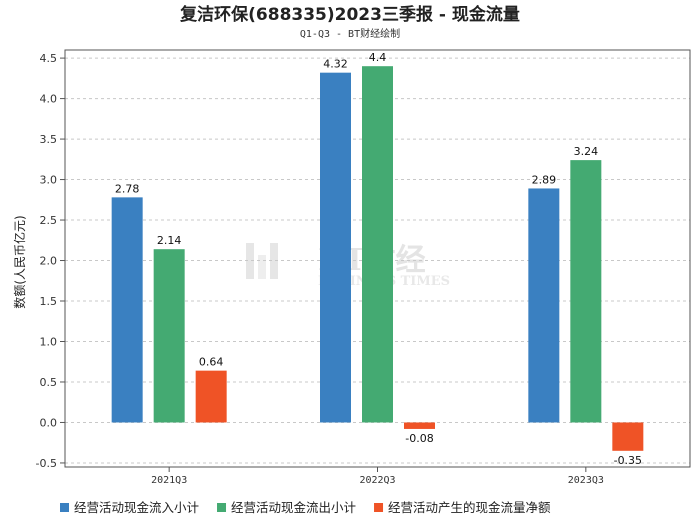 This screenshot has width=700, height=524. I want to click on legend: 经营活动现金流入小计 经营活动现金流出小计 经营活动产生的现金流量净额, so click(305, 507).